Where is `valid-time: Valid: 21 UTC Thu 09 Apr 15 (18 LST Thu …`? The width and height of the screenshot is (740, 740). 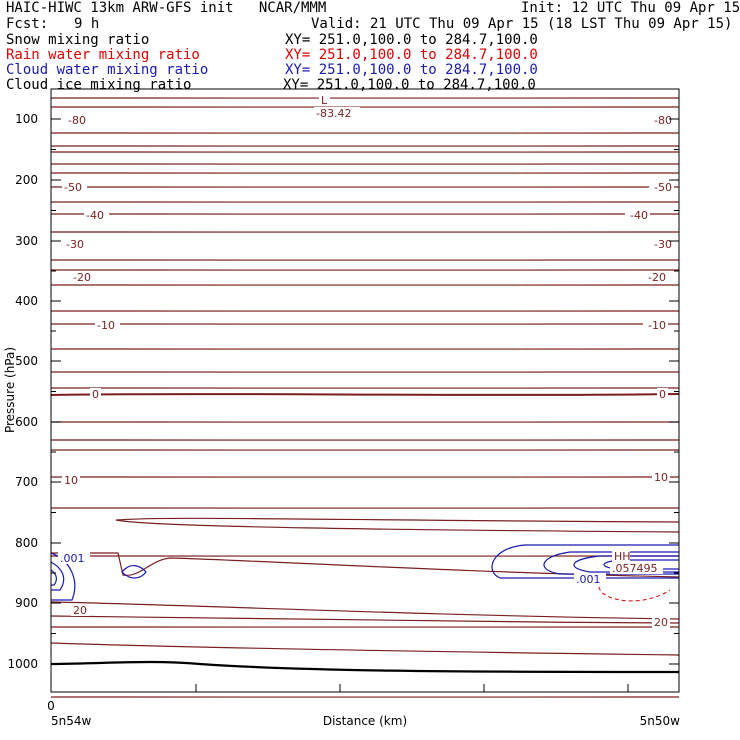
valid-time: Valid: 21 UTC Thu 09 Apr 15 (18 LST Thu … is located at coordinates (522, 24).